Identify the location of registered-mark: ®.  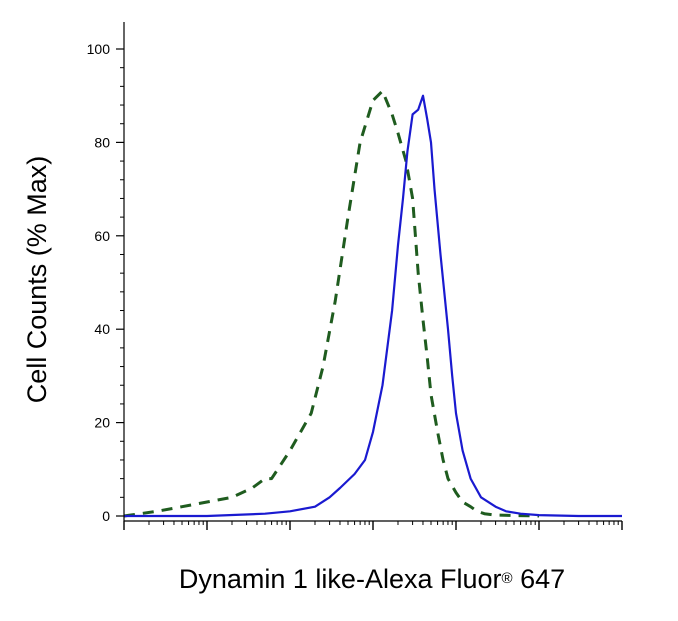
(507, 578).